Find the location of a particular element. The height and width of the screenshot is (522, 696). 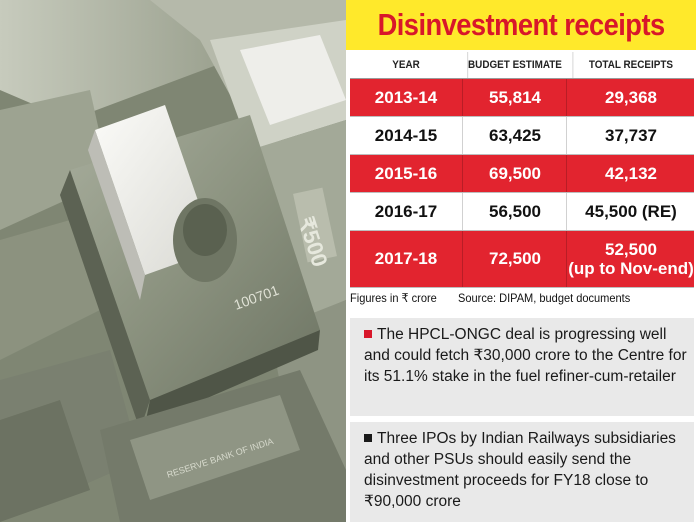

cell-year: 2014-15 is located at coordinates (406, 135).